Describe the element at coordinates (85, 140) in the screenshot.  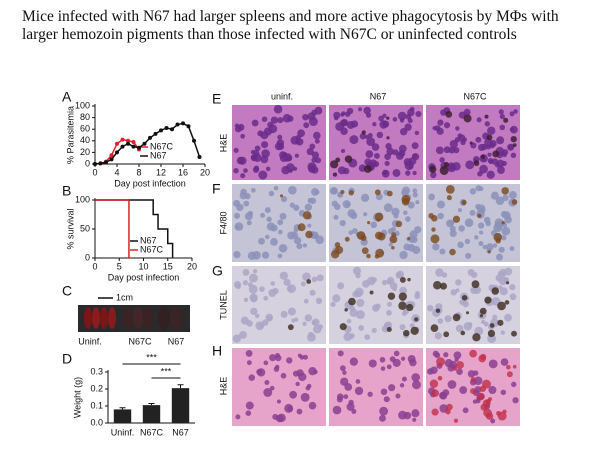
I see `y-tick-label: 40` at that location.